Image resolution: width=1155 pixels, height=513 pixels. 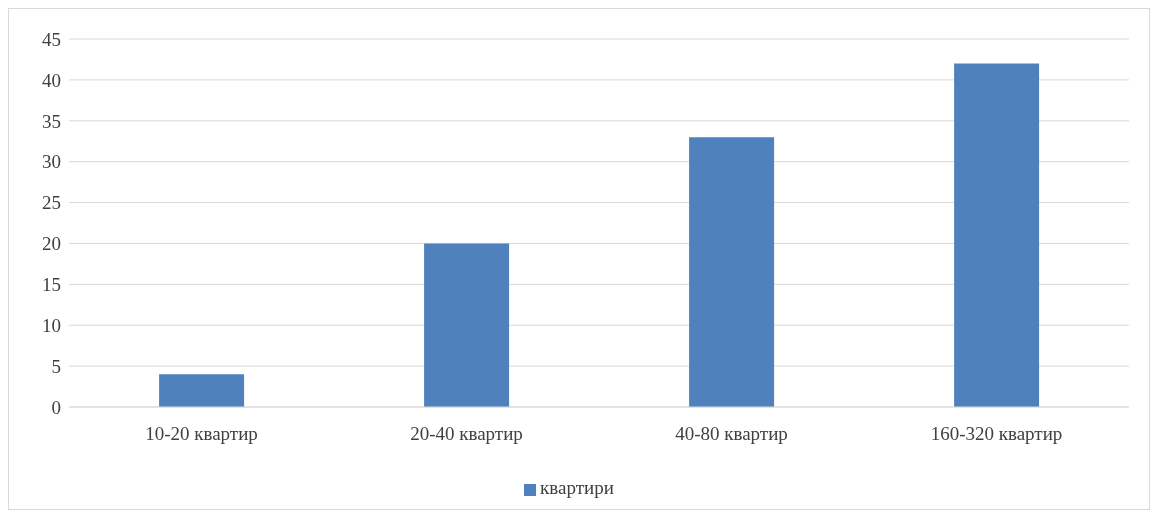 What do you see at coordinates (51, 285) in the screenshot?
I see `y-tick-label: 15` at bounding box center [51, 285].